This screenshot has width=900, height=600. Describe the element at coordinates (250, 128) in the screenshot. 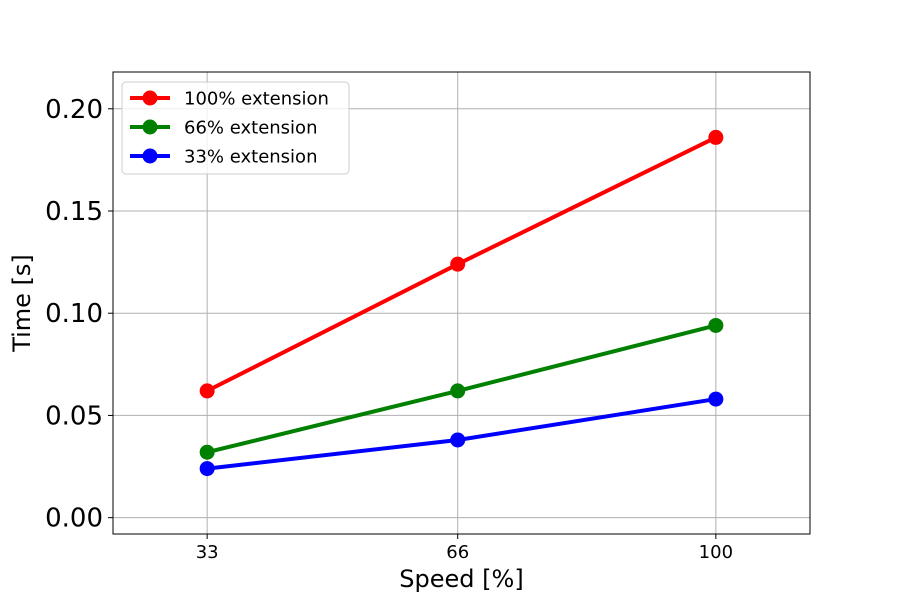

I see `legend-label: 66% extension` at that location.